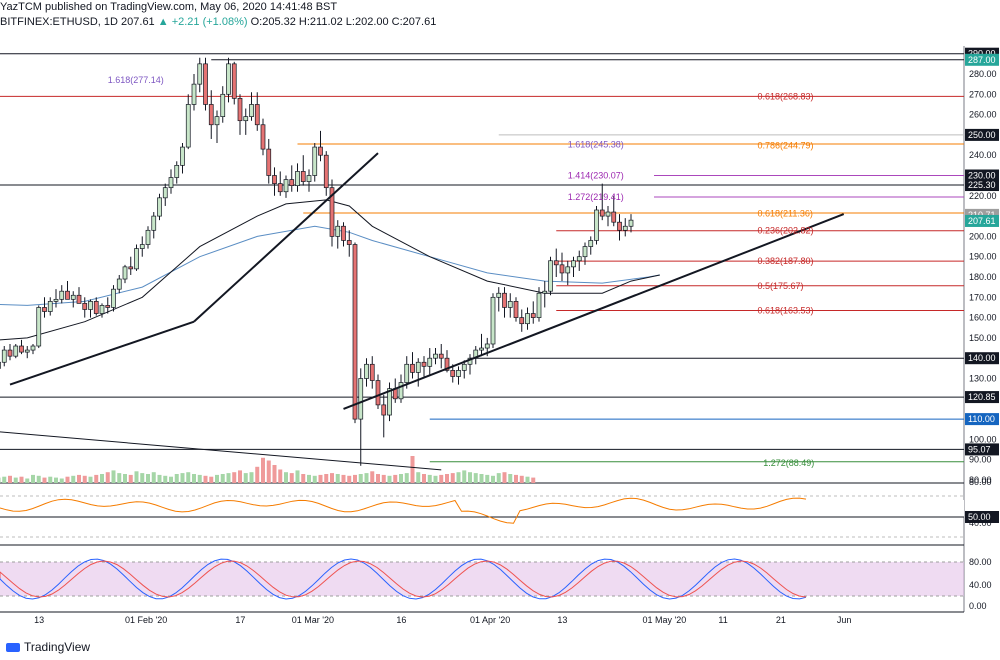  I want to click on price-tick-label: 240.00, so click(983, 155).